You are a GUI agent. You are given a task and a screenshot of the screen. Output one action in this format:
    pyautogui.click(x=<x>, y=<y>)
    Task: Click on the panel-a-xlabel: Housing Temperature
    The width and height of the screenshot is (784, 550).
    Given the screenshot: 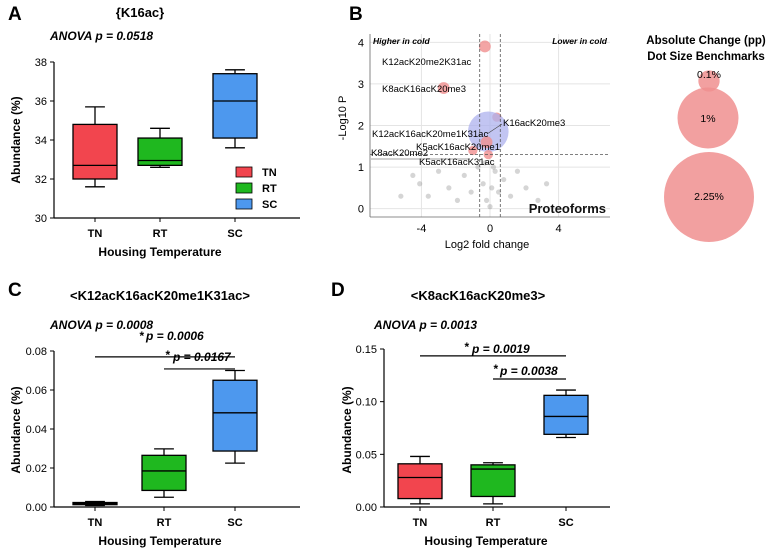 What is the action you would take?
    pyautogui.click(x=159, y=252)
    